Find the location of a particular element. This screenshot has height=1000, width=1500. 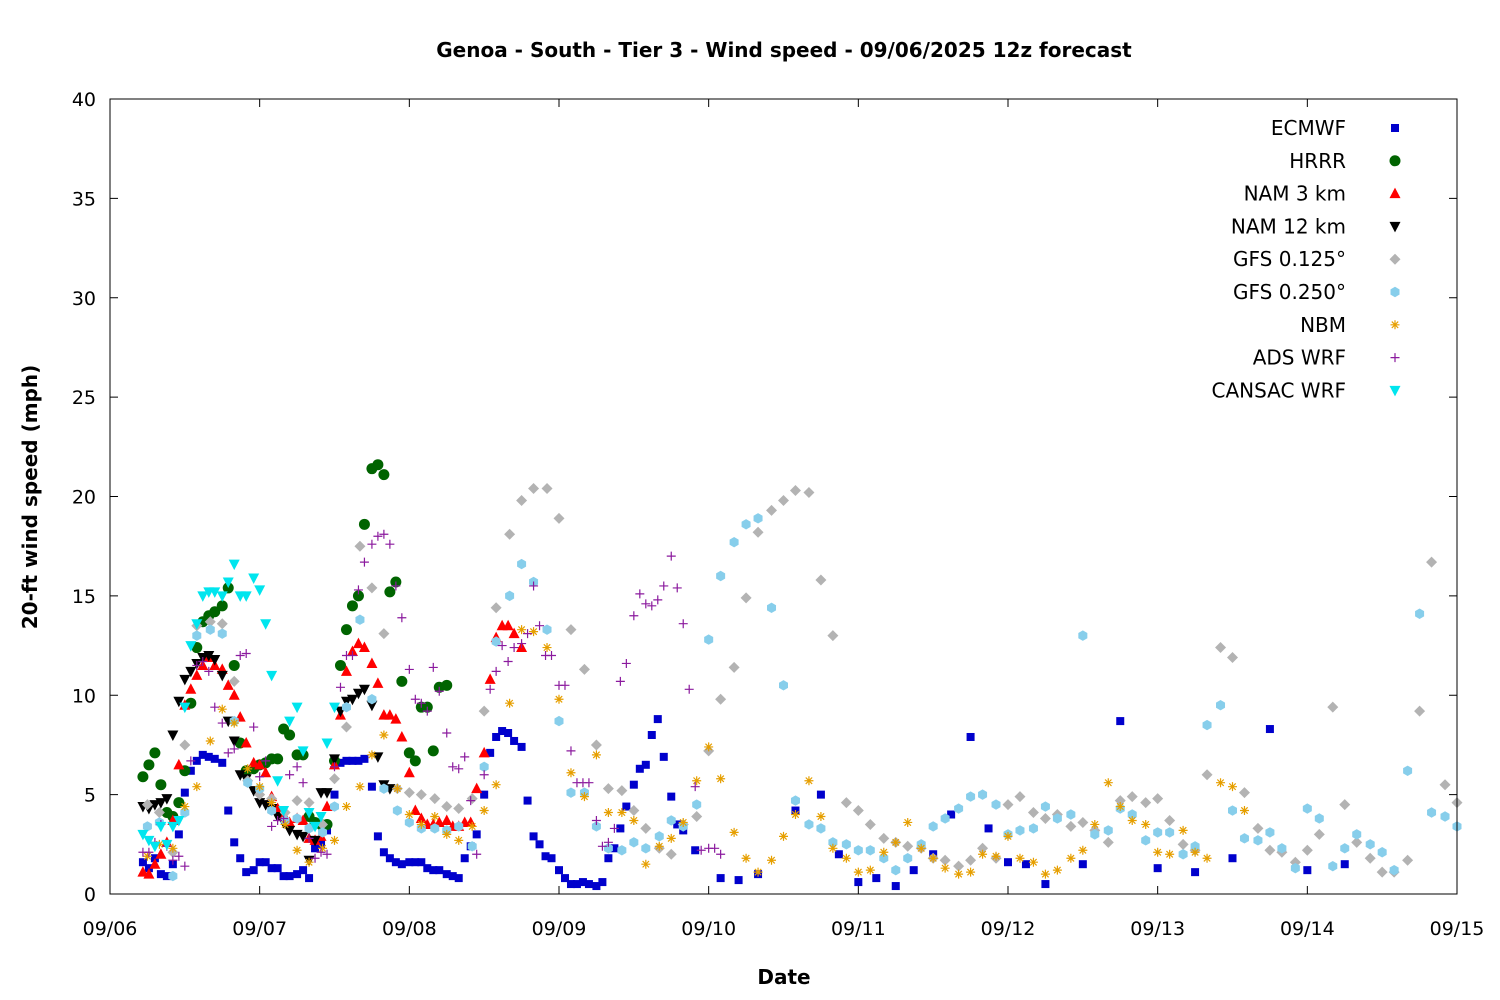

legend-entry-label: NBM is located at coordinates (1323, 325).